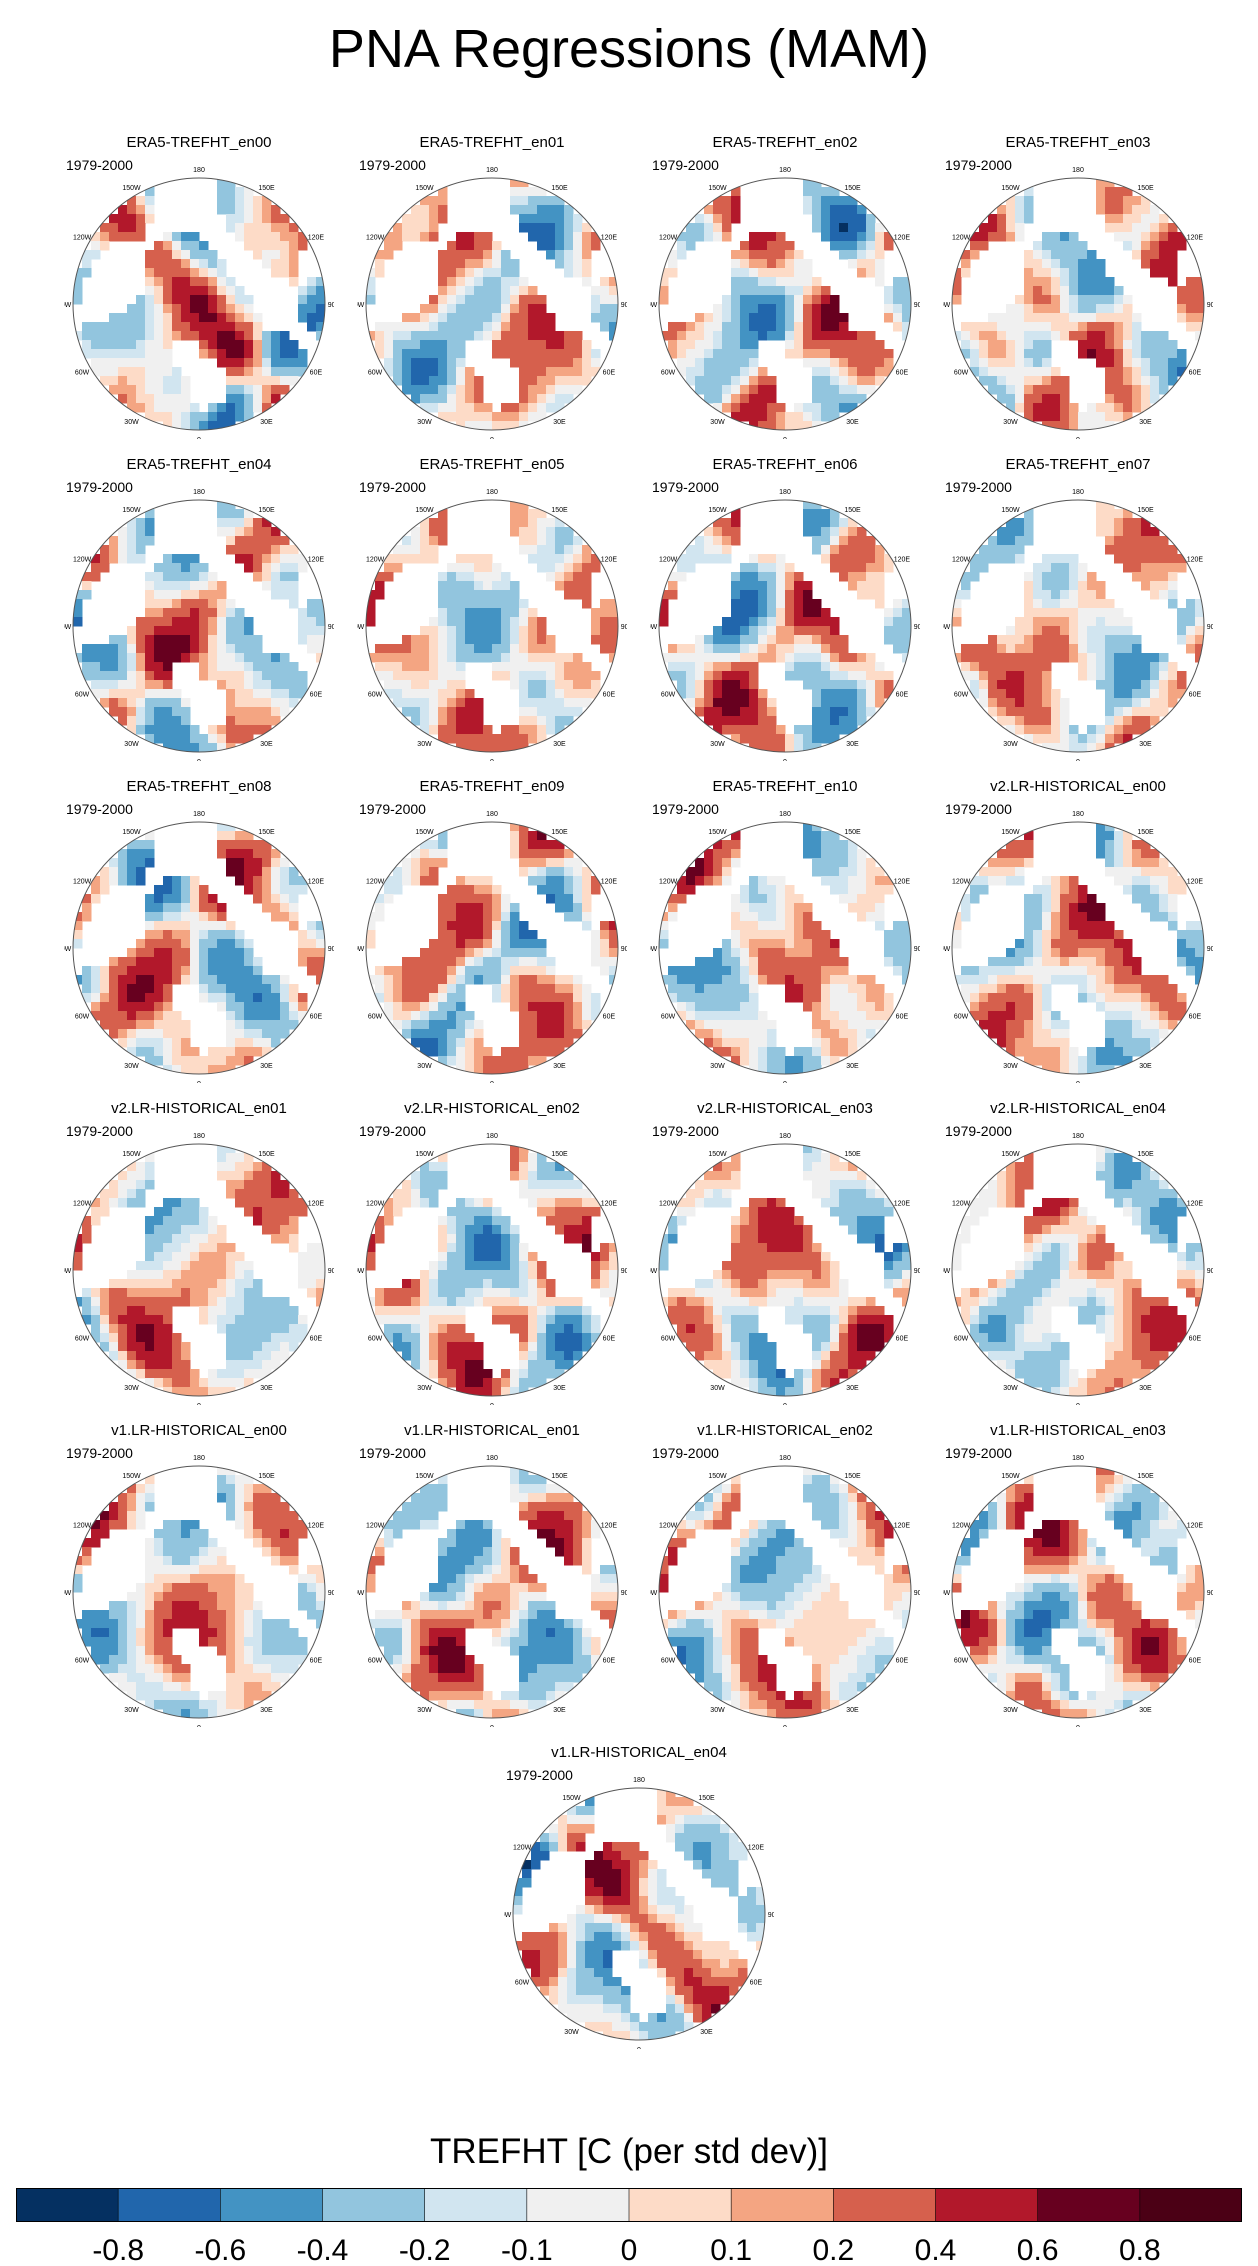  Describe the element at coordinates (609, 560) in the screenshot. I see `longitude-label: 120E` at that location.